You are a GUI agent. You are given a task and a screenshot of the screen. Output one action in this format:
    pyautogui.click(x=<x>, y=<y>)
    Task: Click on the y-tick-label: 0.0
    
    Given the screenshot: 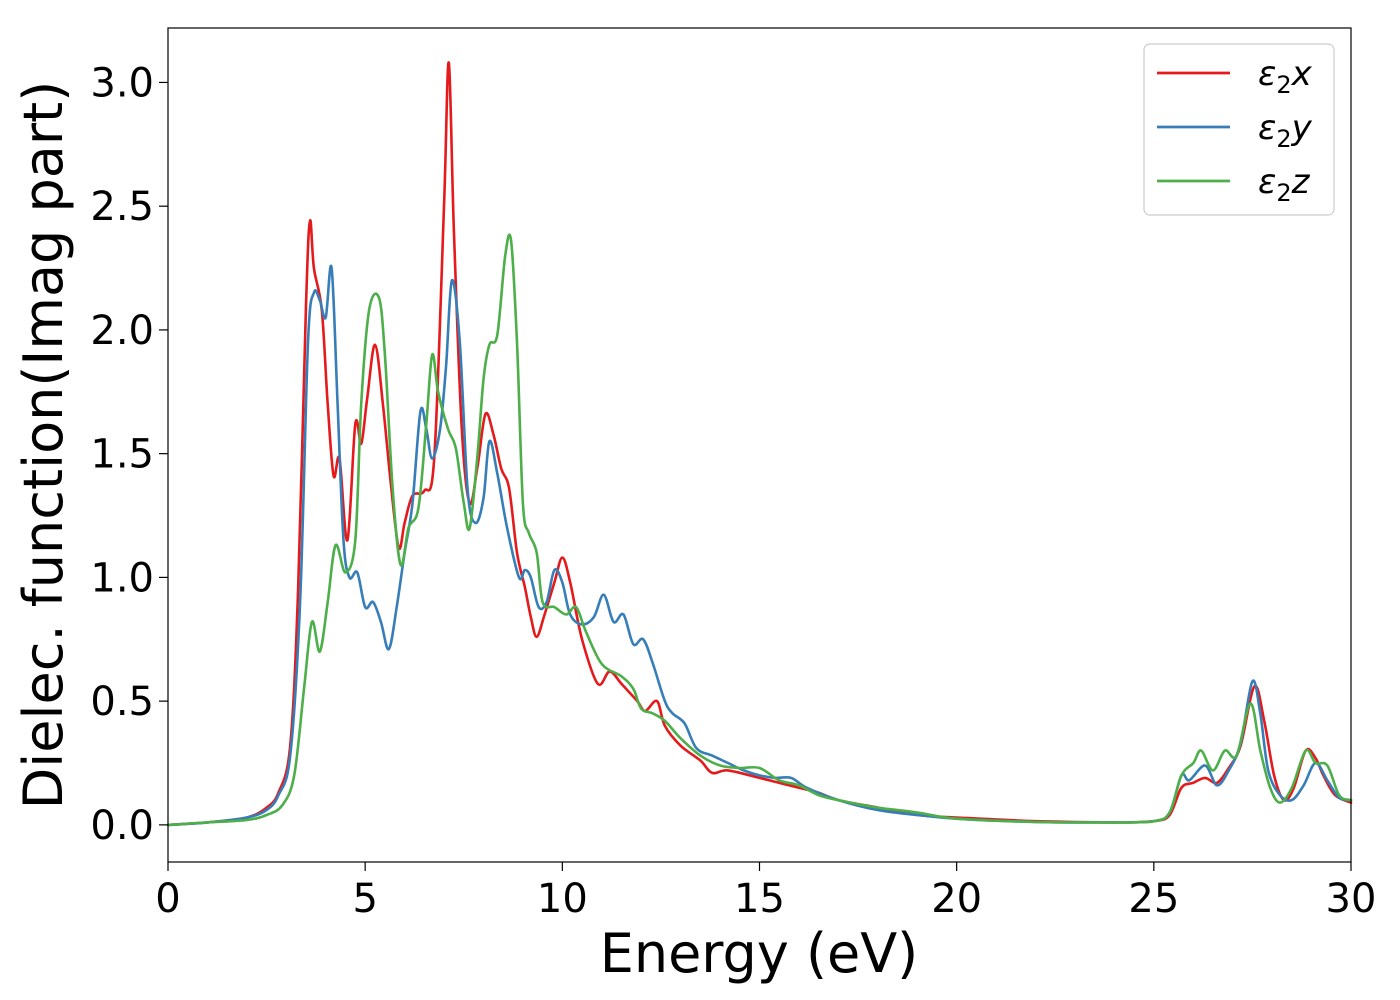 What is the action you would take?
    pyautogui.click(x=122, y=826)
    